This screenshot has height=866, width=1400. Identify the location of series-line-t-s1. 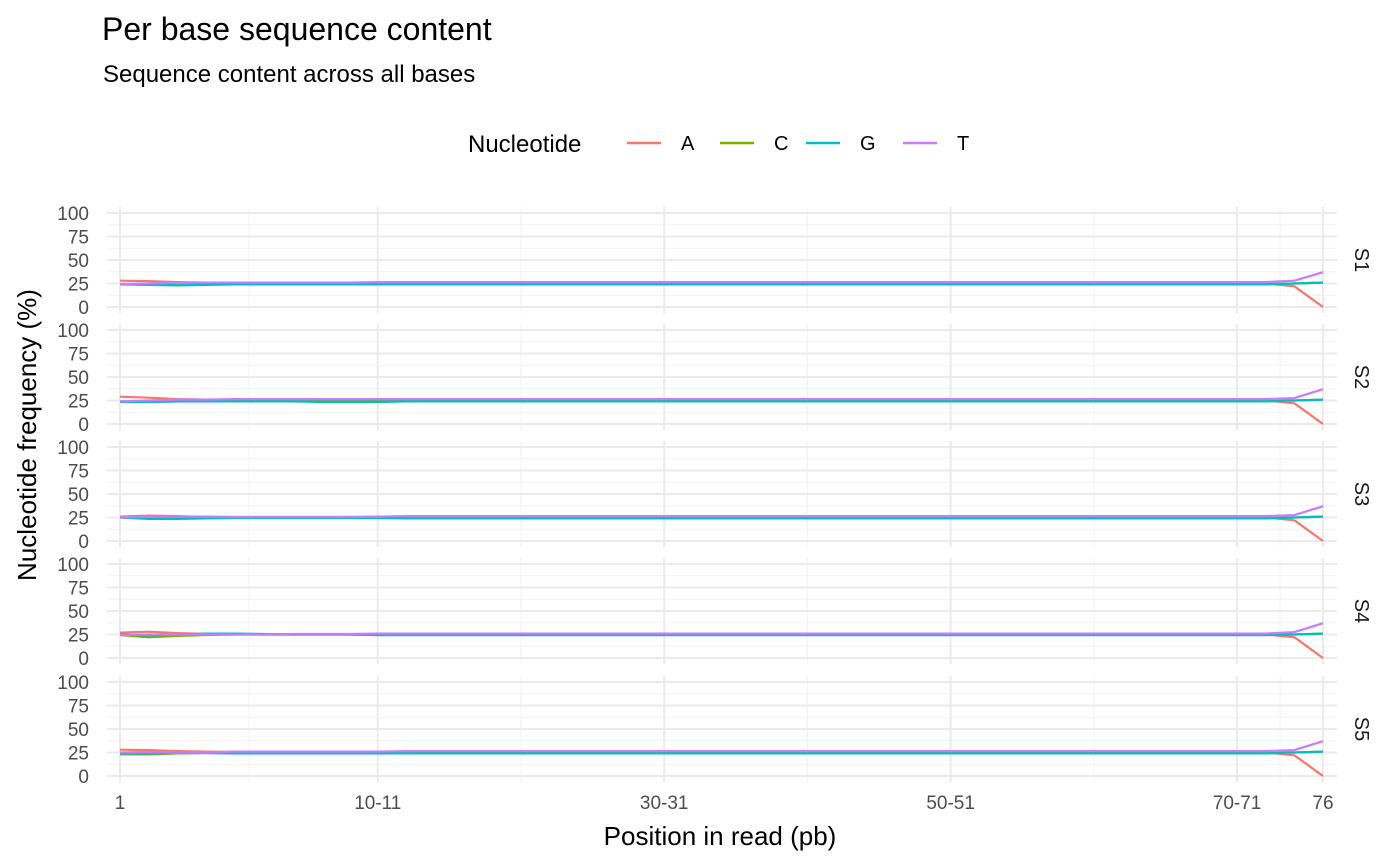
(721, 278).